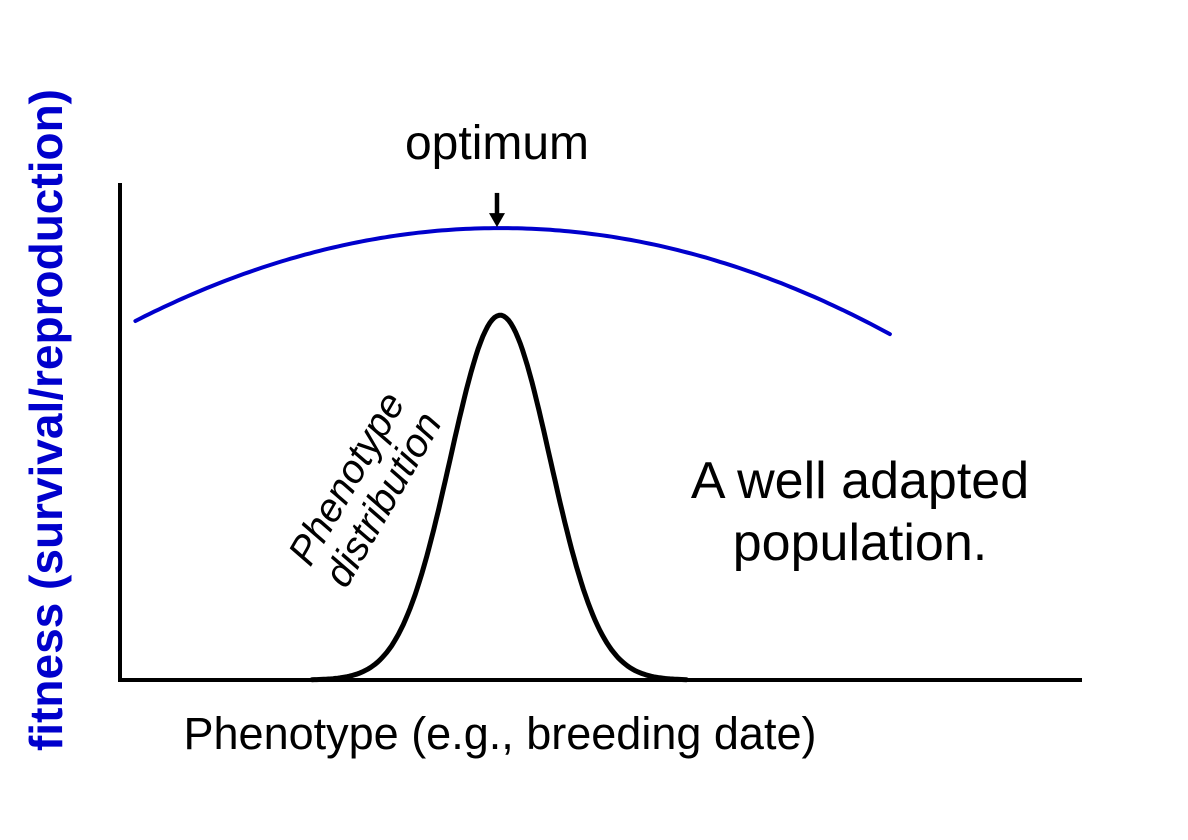  What do you see at coordinates (496, 220) in the screenshot?
I see `optimum-arrow-head` at bounding box center [496, 220].